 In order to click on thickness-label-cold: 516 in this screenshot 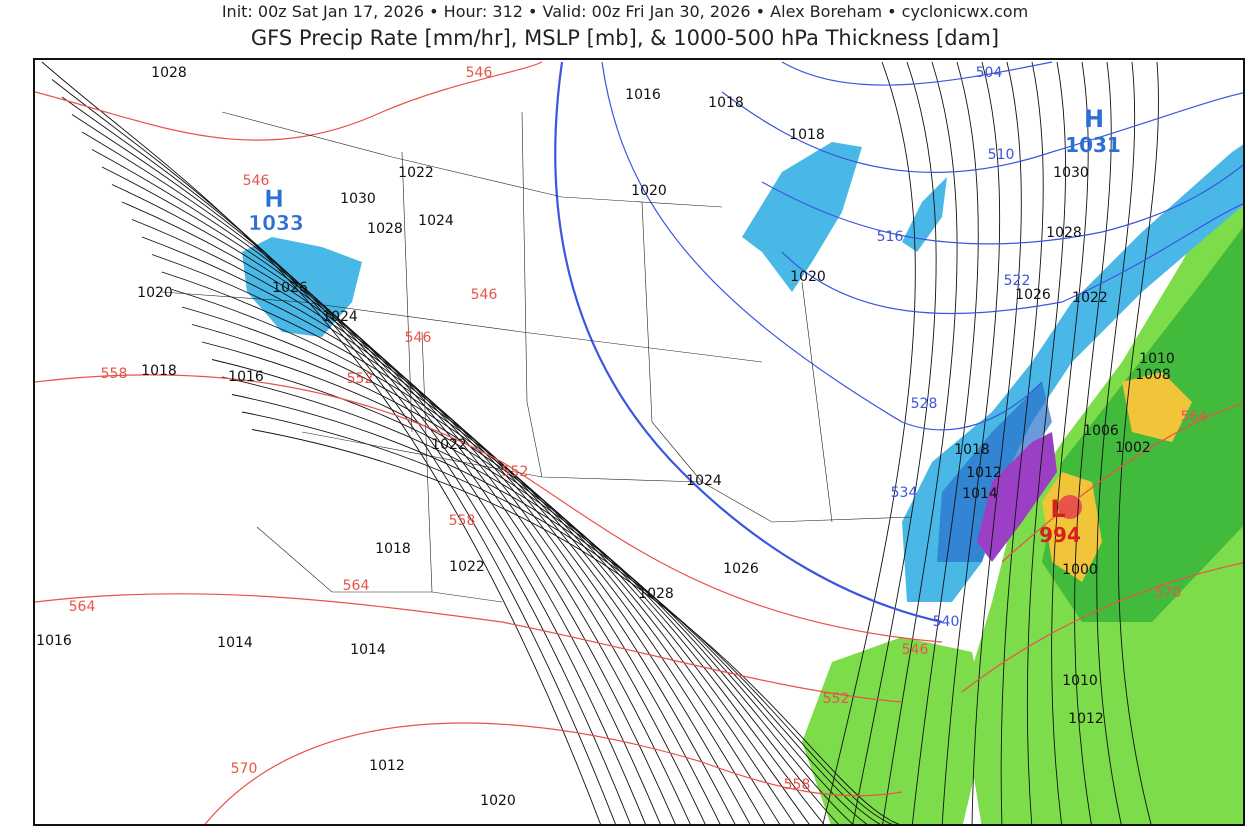, I will do `click(890, 237)`.